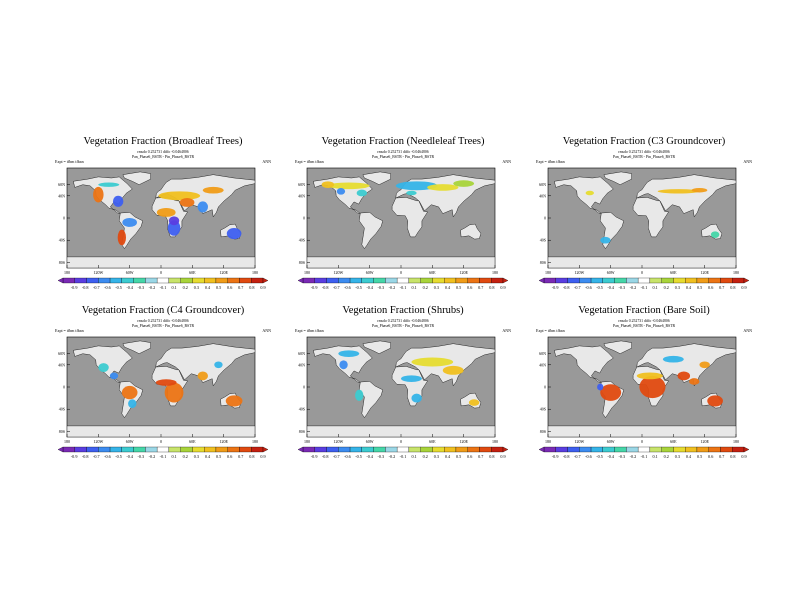  I want to click on colorbar-label: 0.4, so click(208, 456).